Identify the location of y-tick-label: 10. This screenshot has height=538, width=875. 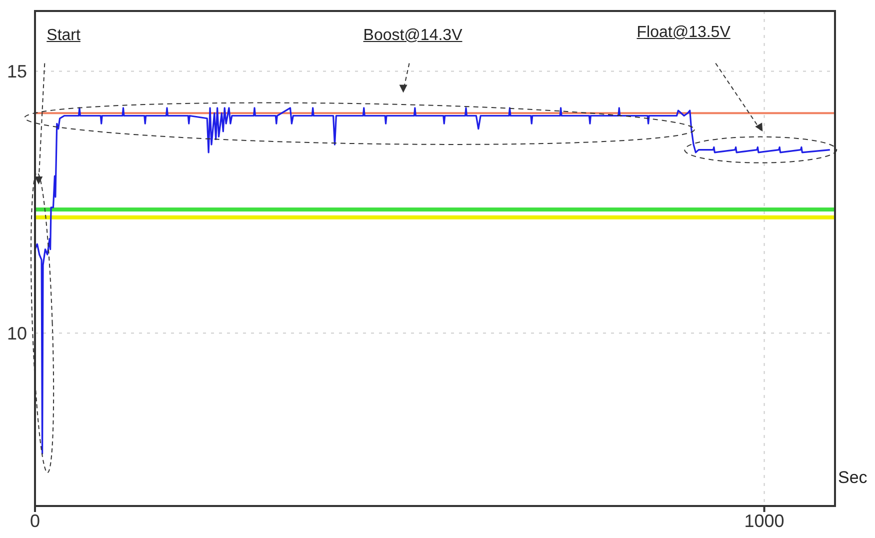
(16, 334).